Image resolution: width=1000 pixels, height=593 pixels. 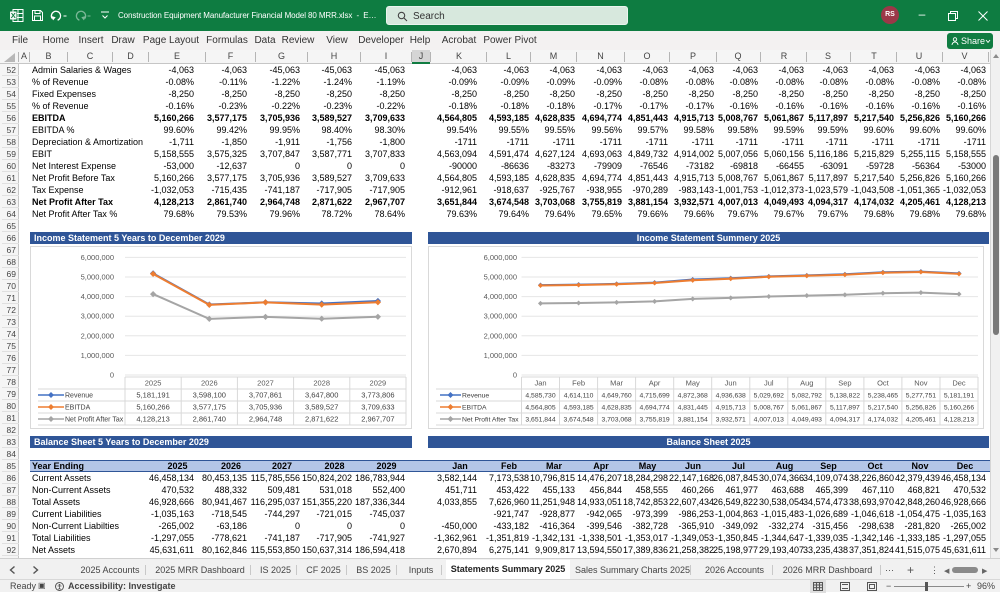 What do you see at coordinates (921, 420) in the screenshot?
I see `svg-text: 4,205,461` at bounding box center [921, 420].